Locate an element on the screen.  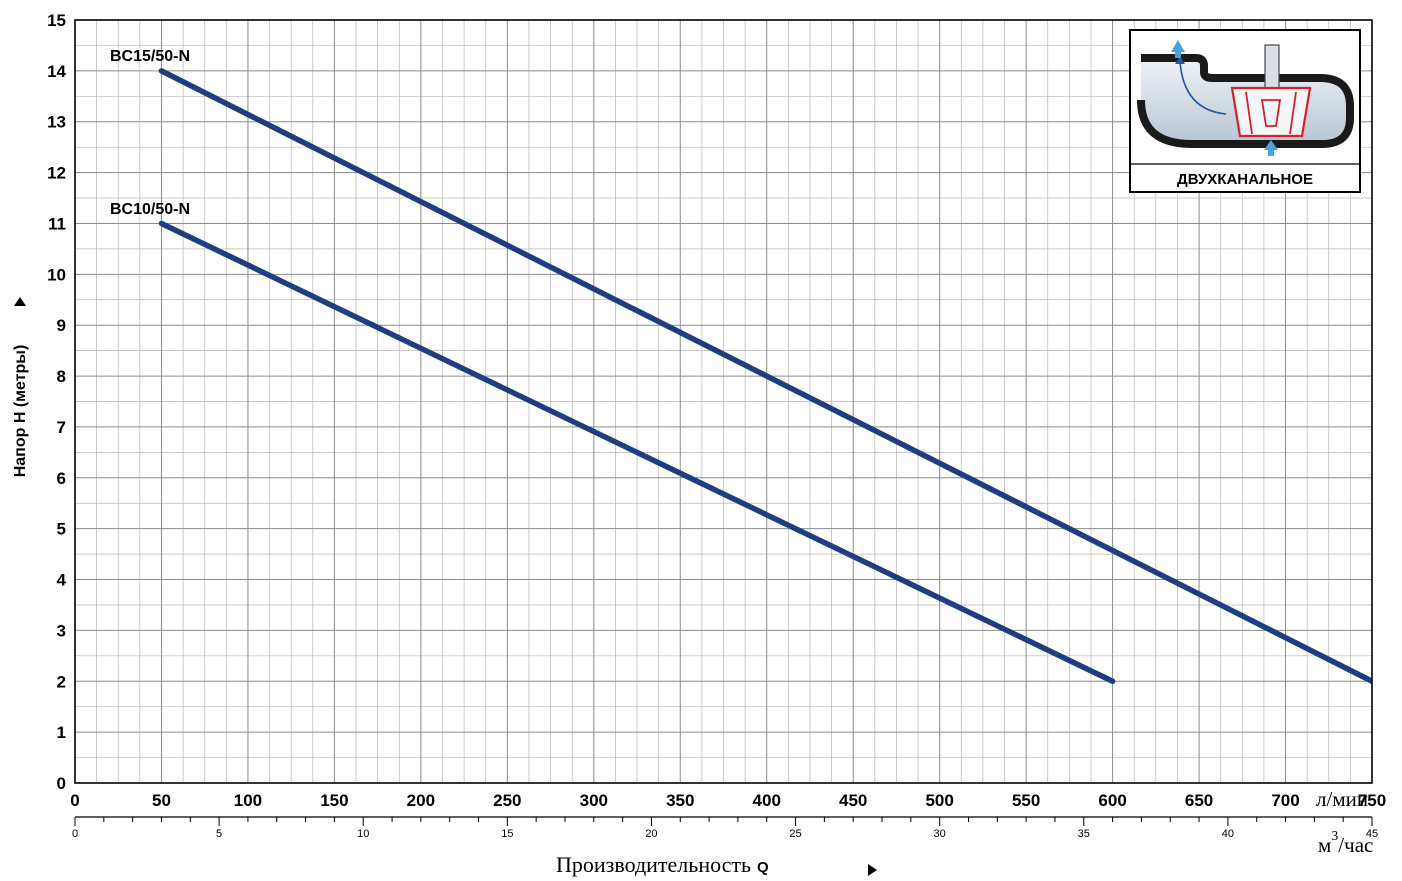
x2-tick-label: 5 is located at coordinates (219, 834).